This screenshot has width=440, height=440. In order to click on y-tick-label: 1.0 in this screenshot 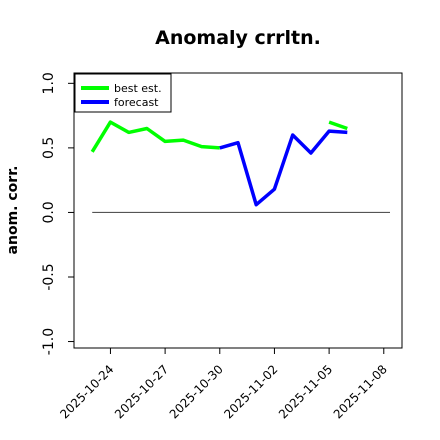, I will do `click(49, 83)`.